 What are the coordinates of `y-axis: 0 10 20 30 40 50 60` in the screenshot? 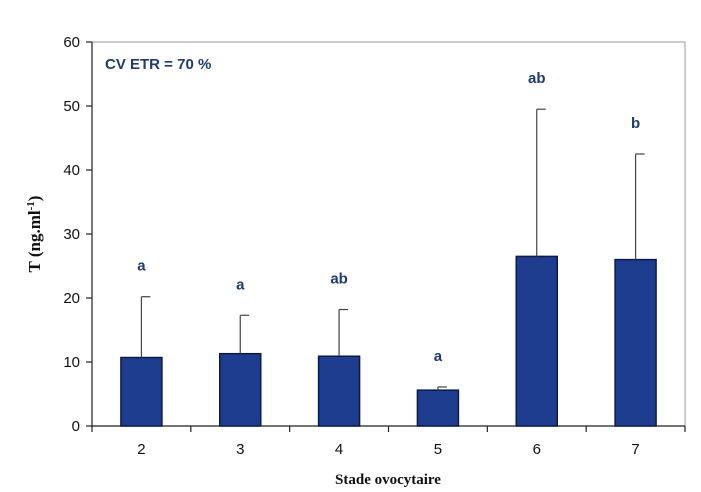 It's located at (78, 234).